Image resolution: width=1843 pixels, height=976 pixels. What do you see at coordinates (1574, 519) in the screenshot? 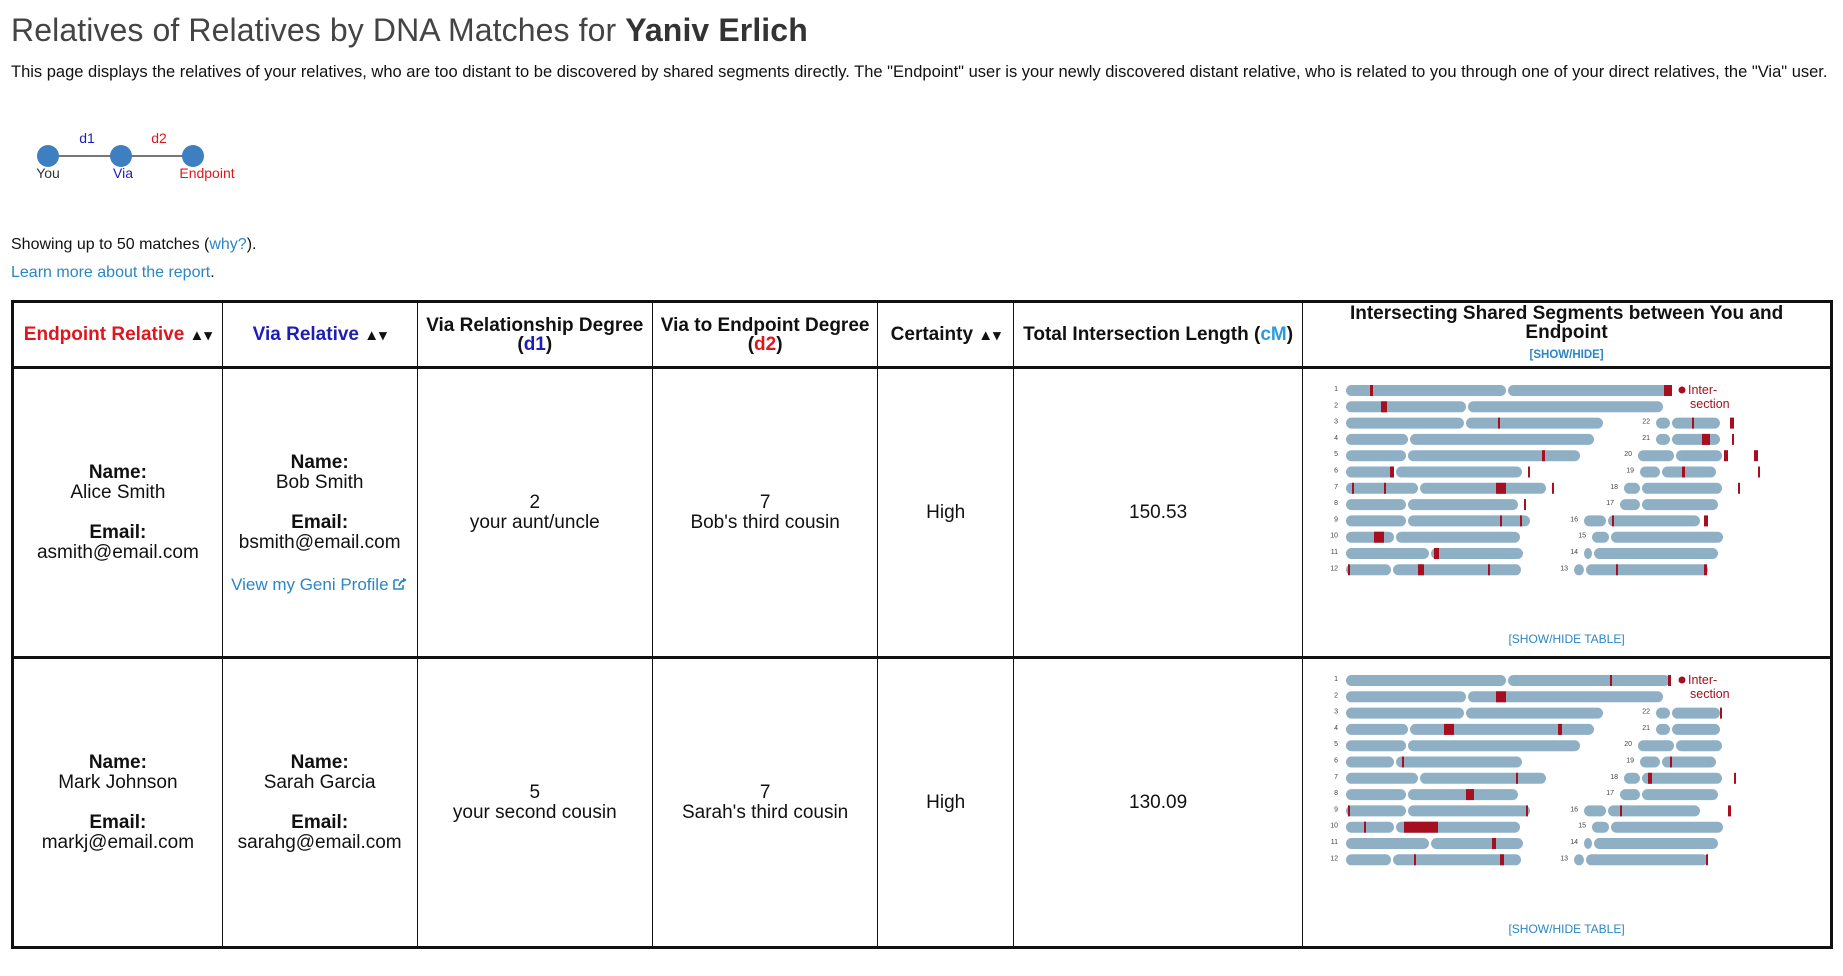
I see `chromosome-label: 16` at bounding box center [1574, 519].